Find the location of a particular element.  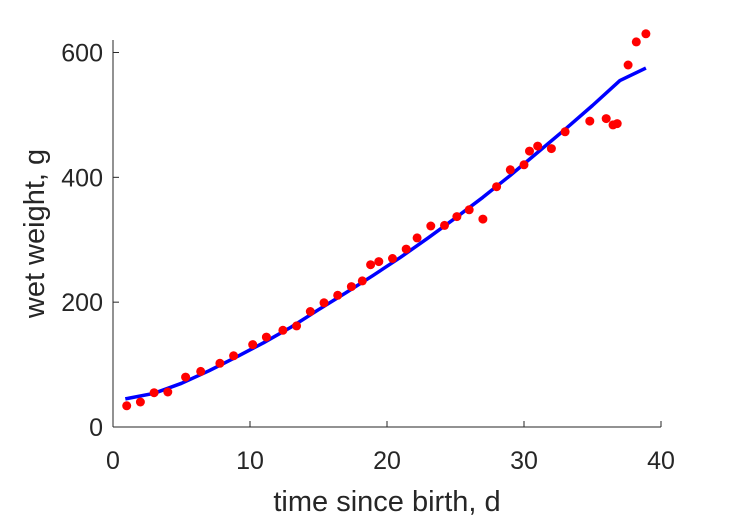

y-axis-label: wet weight, g is located at coordinates (35, 234).